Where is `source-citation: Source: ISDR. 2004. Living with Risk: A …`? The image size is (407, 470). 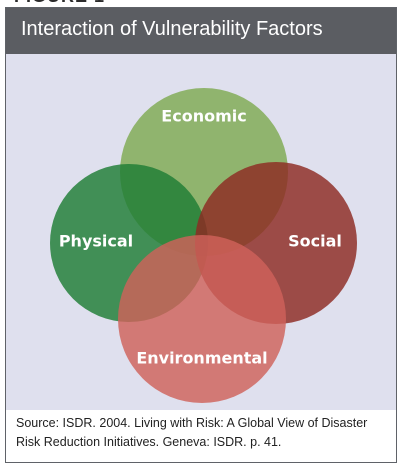 source-citation: Source: ISDR. 2004. Living with Risk: A … is located at coordinates (192, 432).